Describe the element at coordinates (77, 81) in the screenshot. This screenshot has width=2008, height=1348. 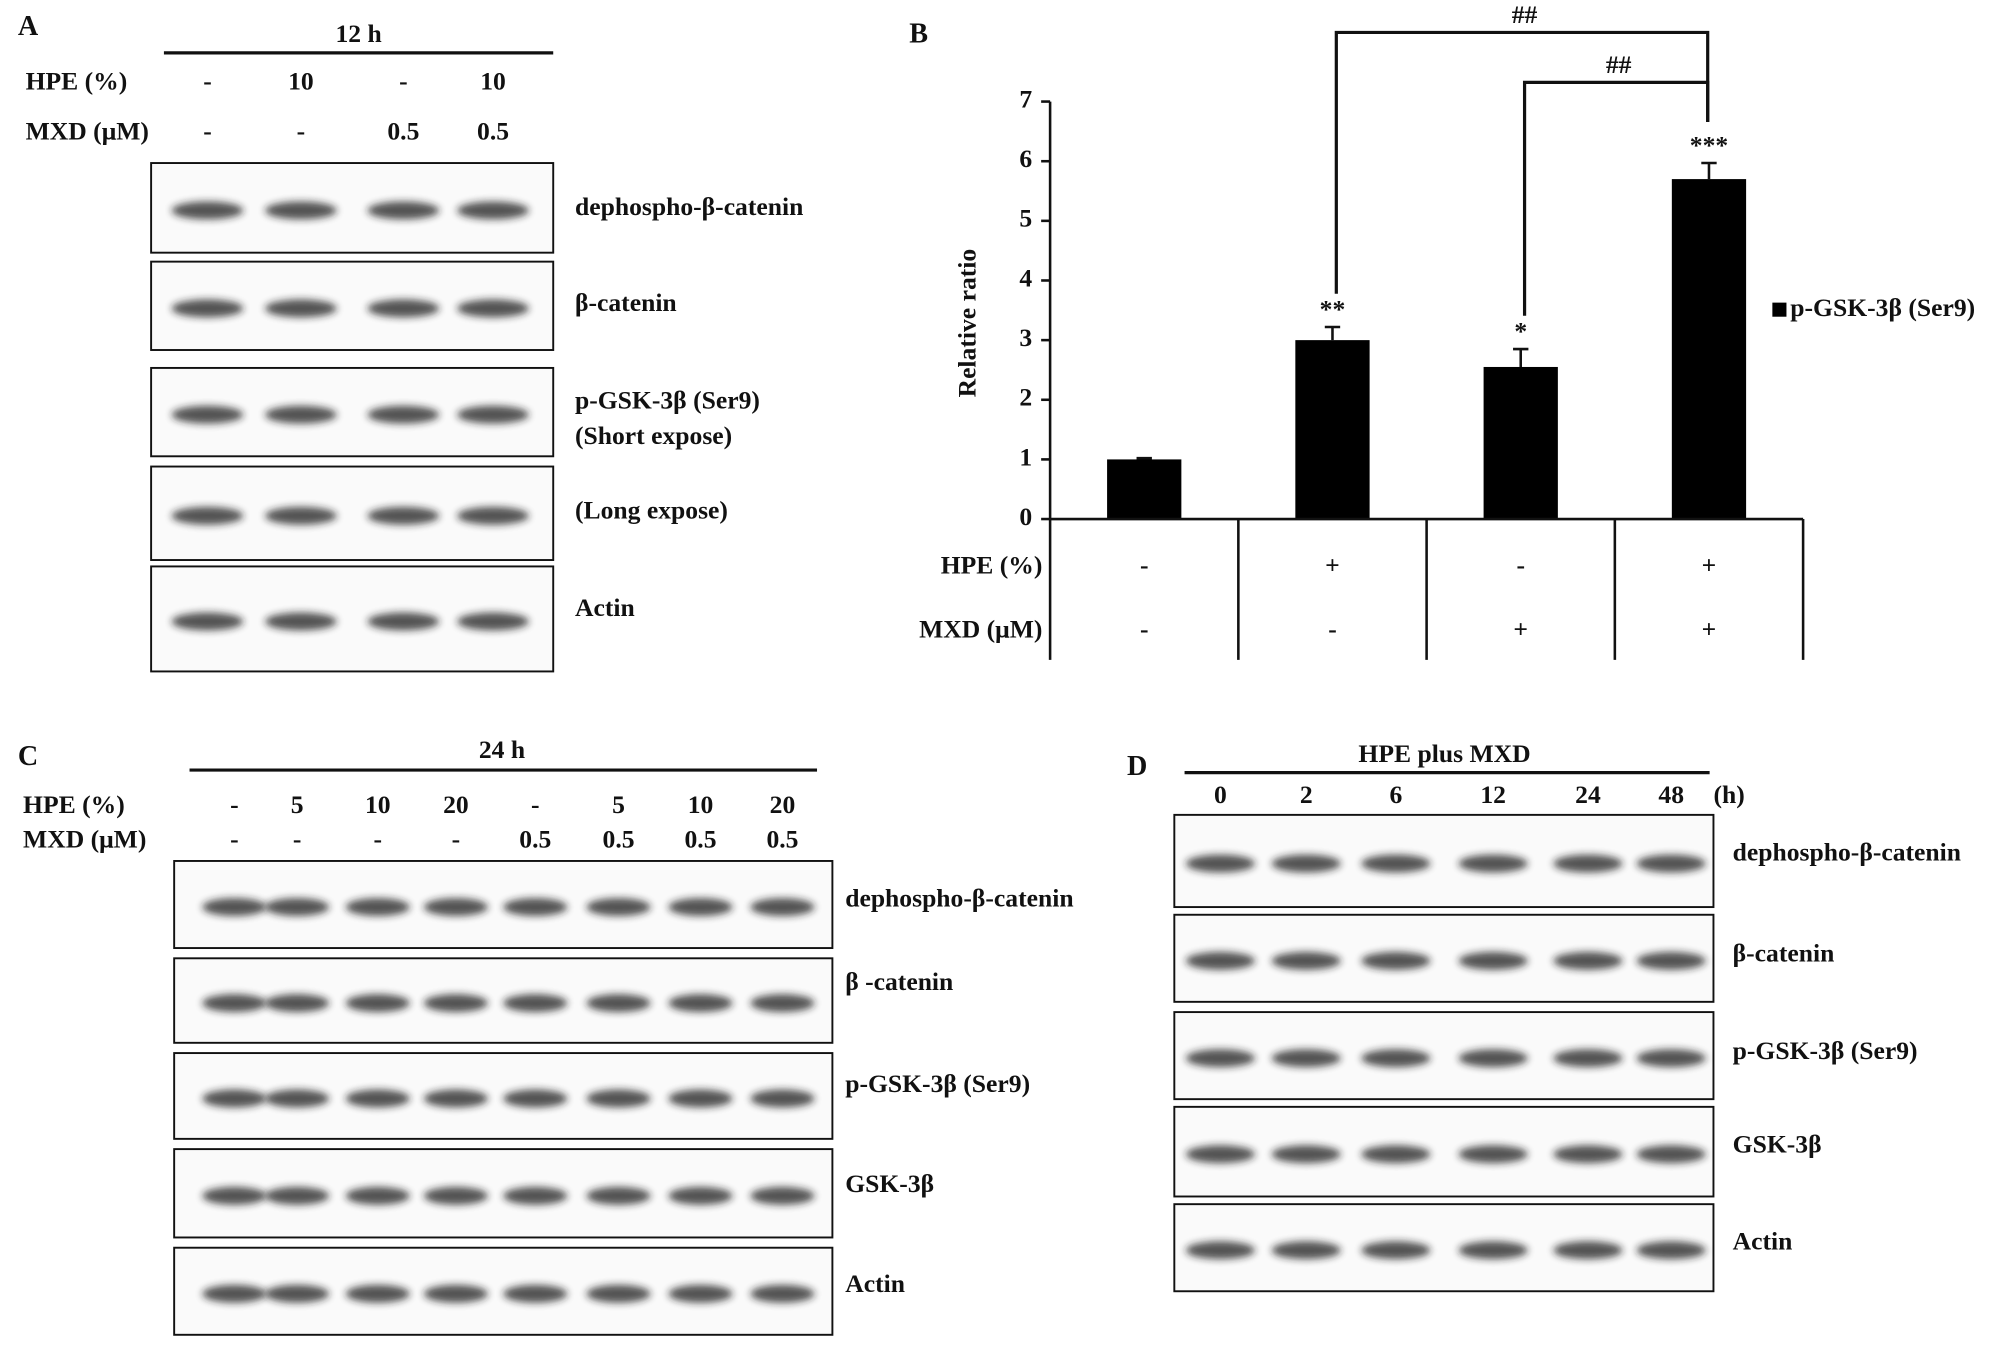
I see `row-label: HPE (%)` at that location.